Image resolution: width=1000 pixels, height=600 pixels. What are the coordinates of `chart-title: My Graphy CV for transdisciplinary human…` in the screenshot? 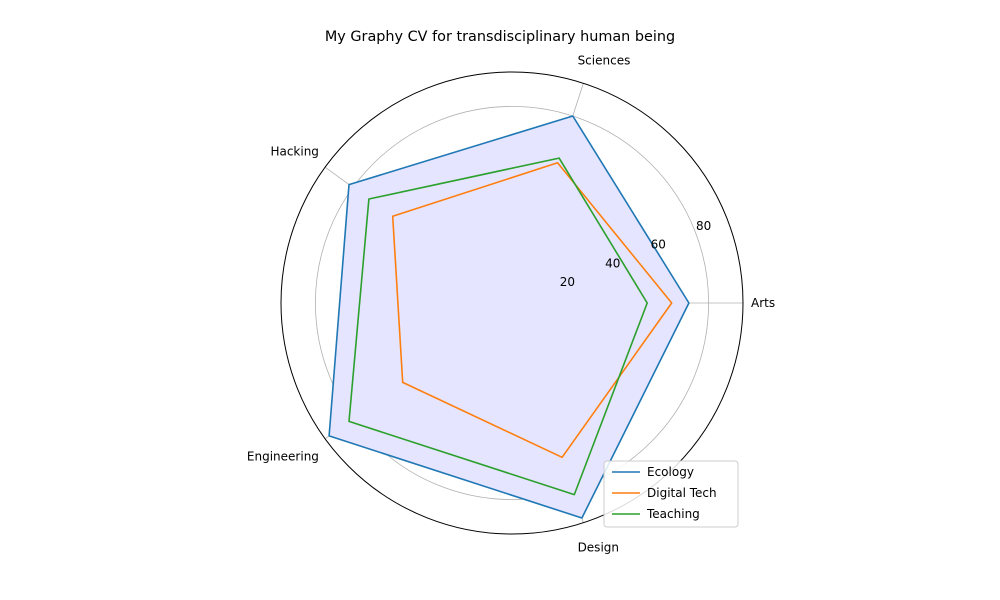 It's located at (500, 37).